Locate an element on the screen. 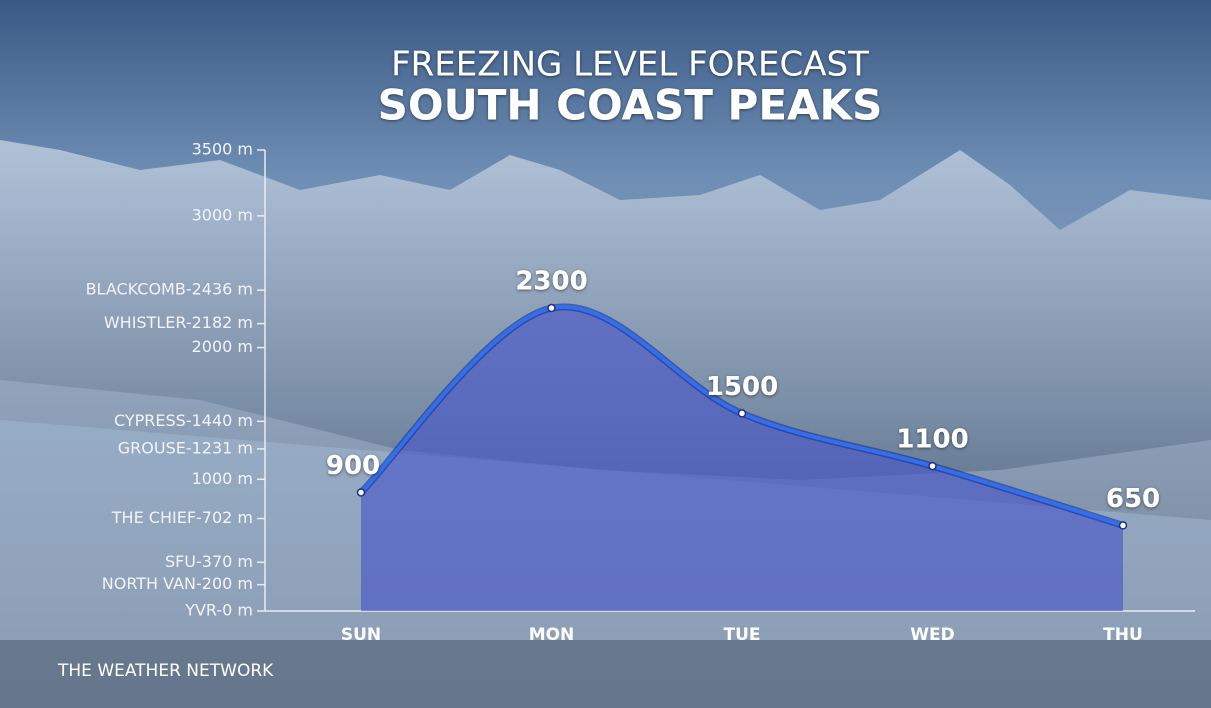  y-tick-label: GROUSE-1231 m is located at coordinates (185, 447).